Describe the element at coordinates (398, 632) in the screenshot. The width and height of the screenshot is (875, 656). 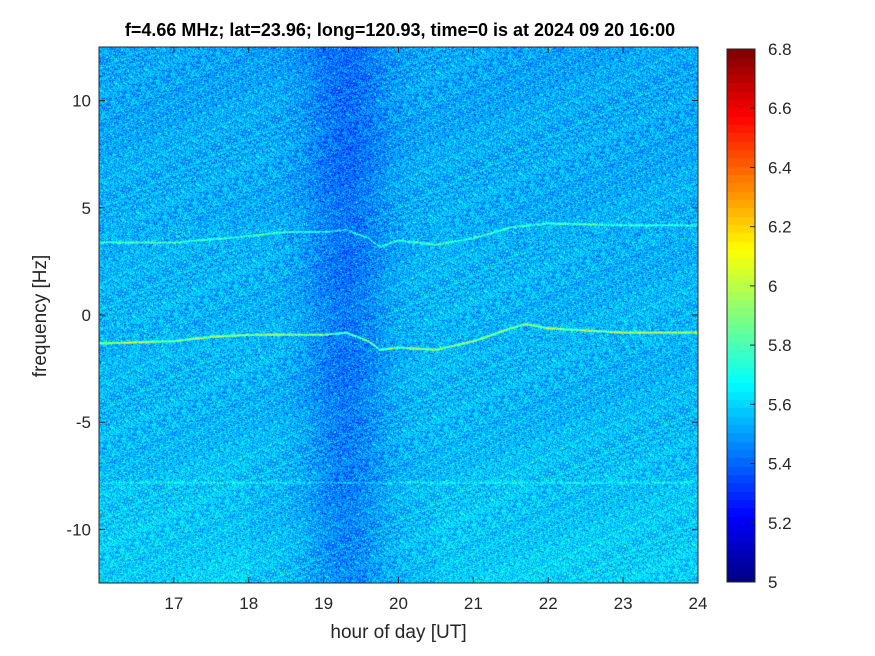
I see `x-axis-label: hour of day [UT]` at that location.